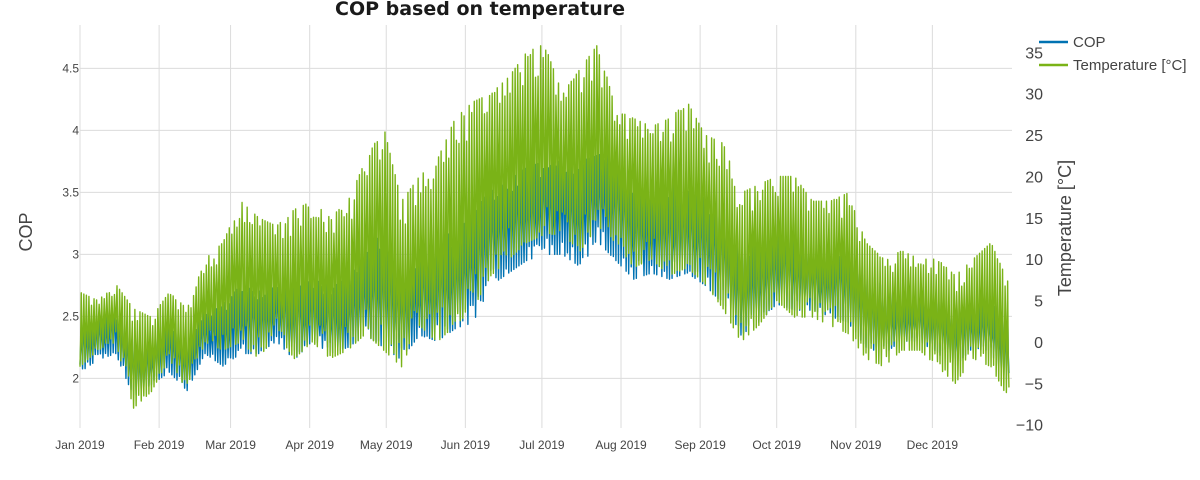 The image size is (1200, 480). I want to click on x-tick-label: Sep 2019, so click(700, 445).